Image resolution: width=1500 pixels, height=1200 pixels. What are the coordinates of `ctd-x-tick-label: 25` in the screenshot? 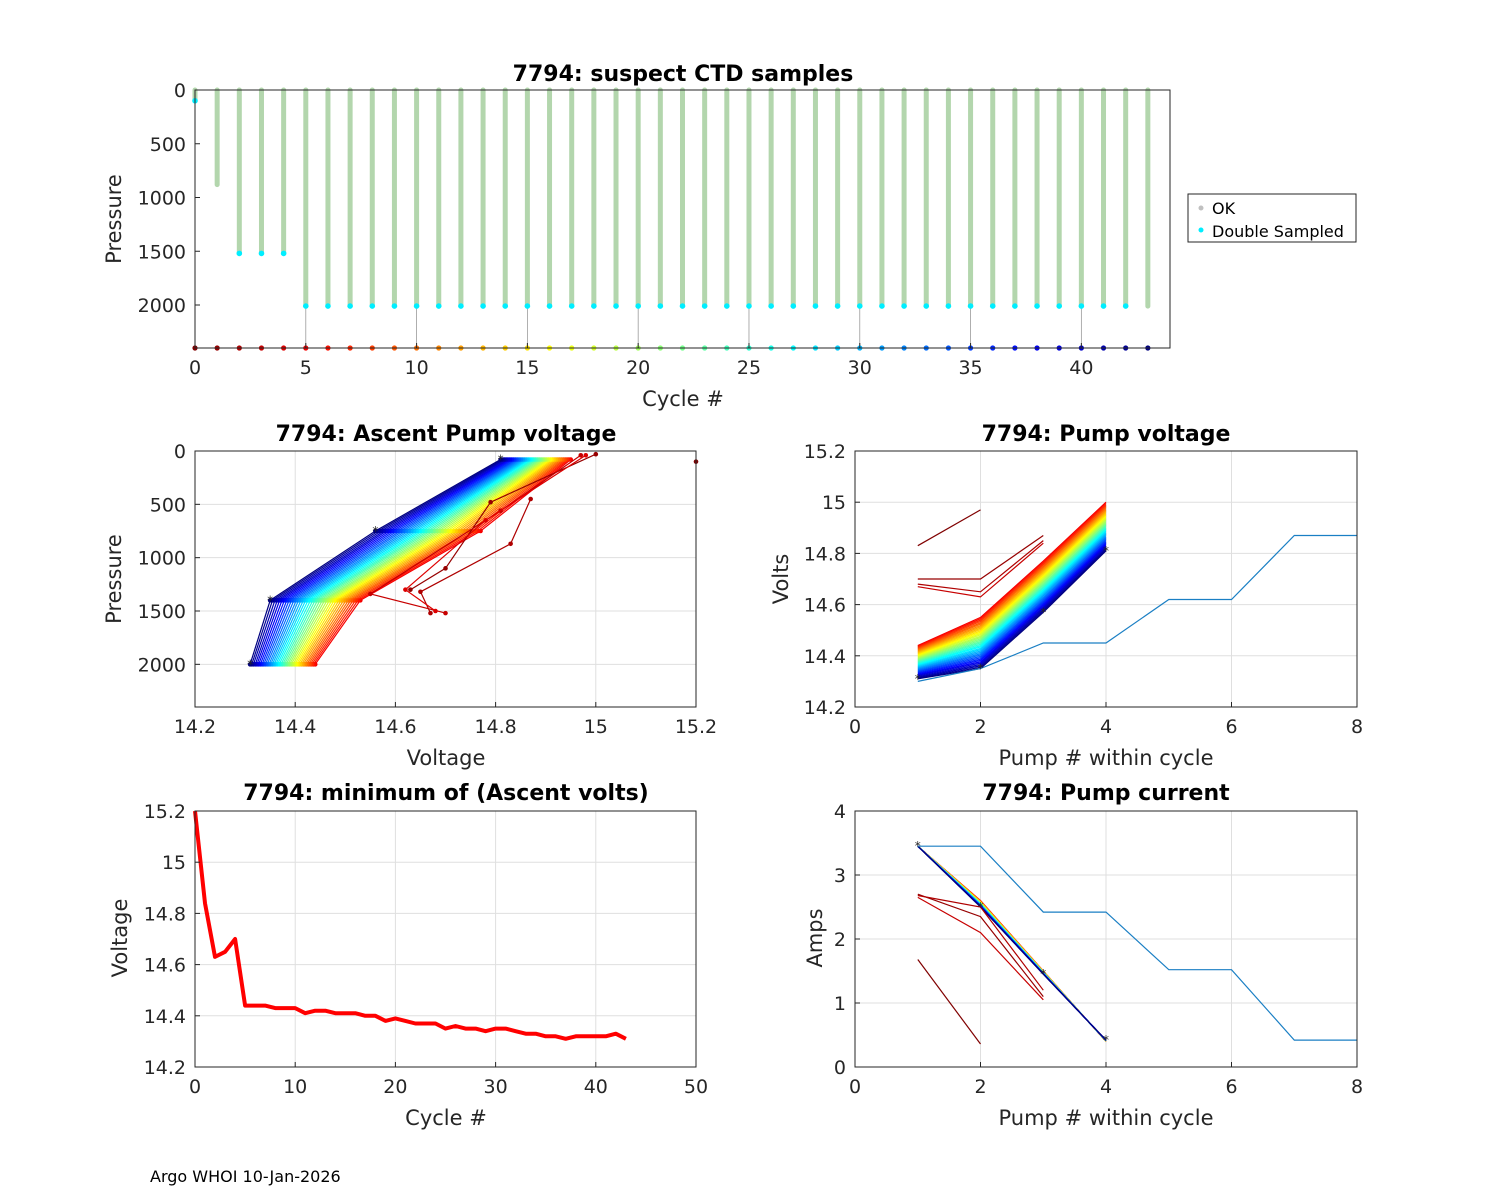 It's located at (749, 368).